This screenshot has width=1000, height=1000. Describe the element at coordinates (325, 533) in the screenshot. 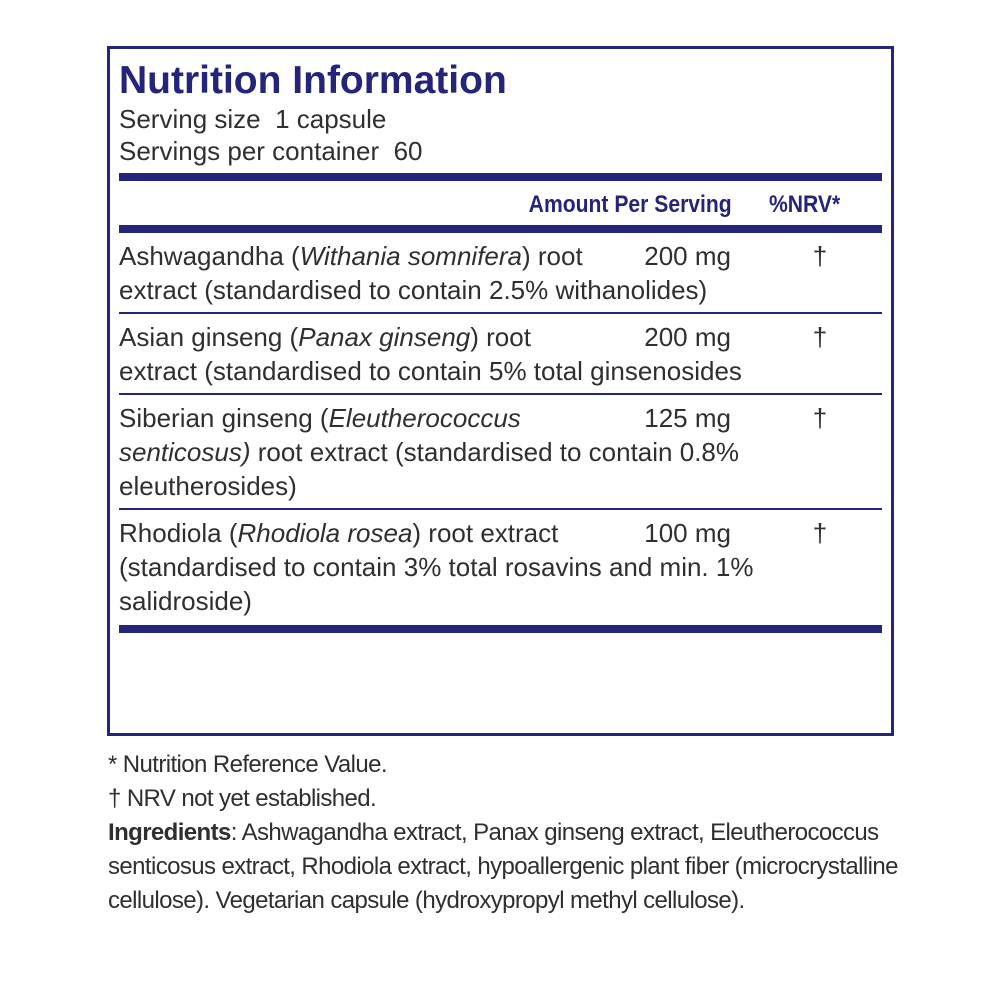

I see `ingredient-name: Rhodiola rosea` at that location.